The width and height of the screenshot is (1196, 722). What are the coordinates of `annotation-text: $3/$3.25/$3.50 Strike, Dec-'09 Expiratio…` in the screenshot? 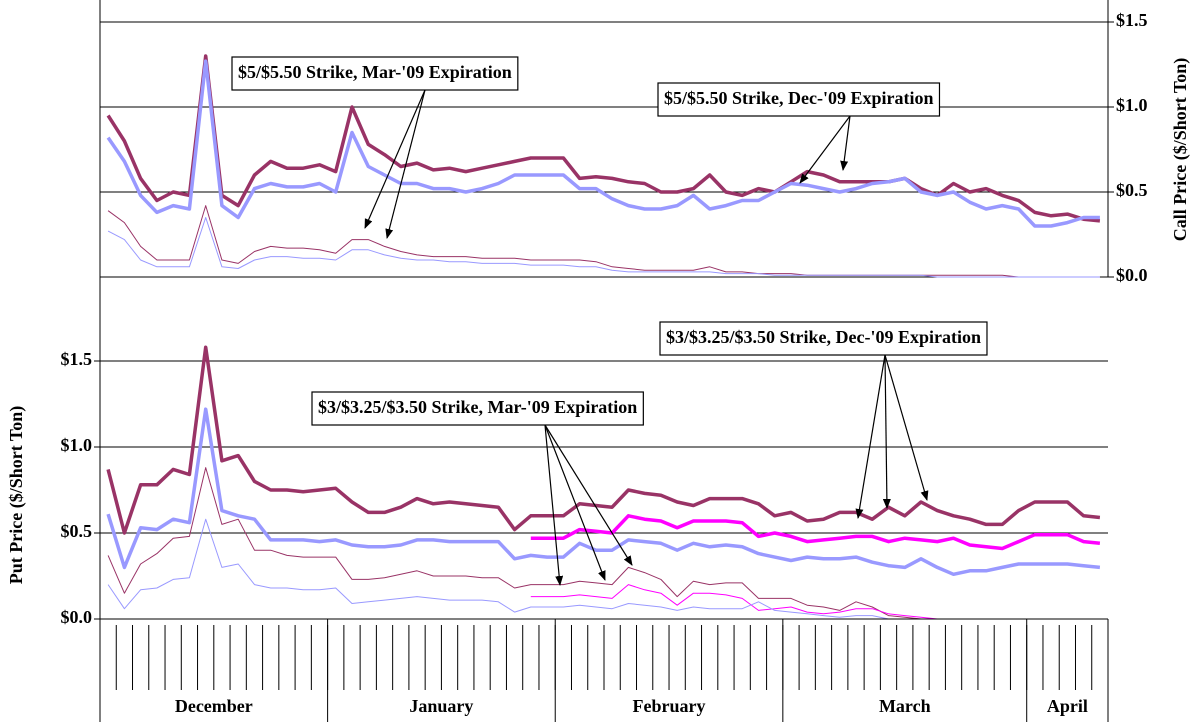 It's located at (823, 337).